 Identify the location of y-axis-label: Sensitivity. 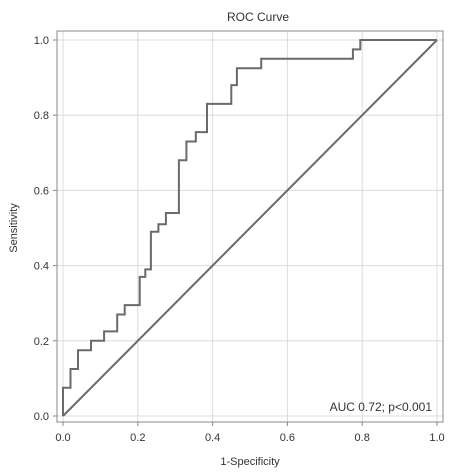
(14, 228).